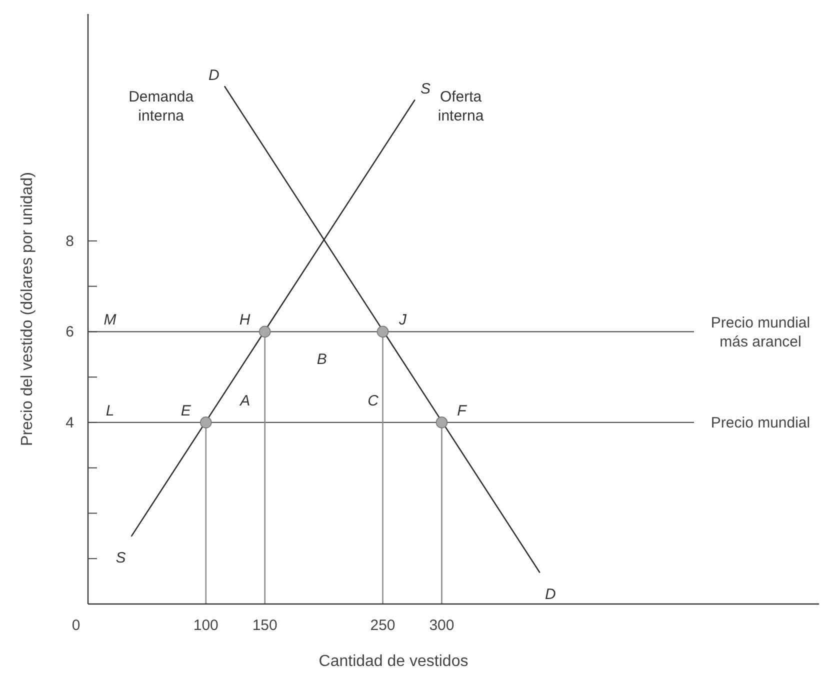 The height and width of the screenshot is (679, 835). What do you see at coordinates (27, 309) in the screenshot?
I see `y-axis-title: Precio del vestido (dólares por unidad)` at bounding box center [27, 309].